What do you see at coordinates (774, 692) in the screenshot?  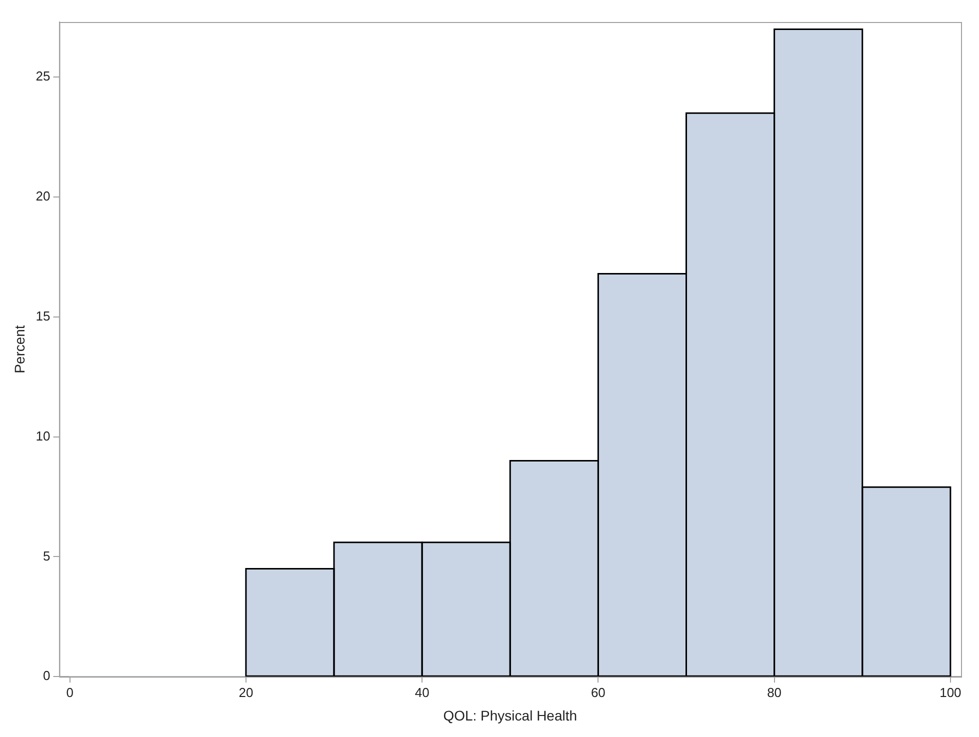 I see `x-tick-label: 80` at bounding box center [774, 692].